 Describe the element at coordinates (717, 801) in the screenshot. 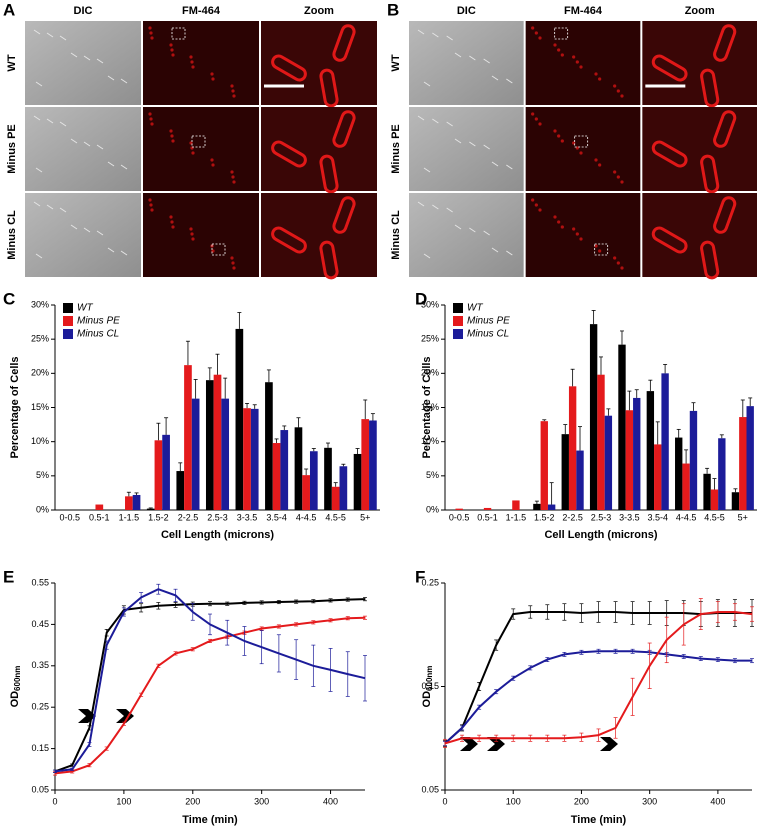

I see `x-tick-label: 400` at that location.